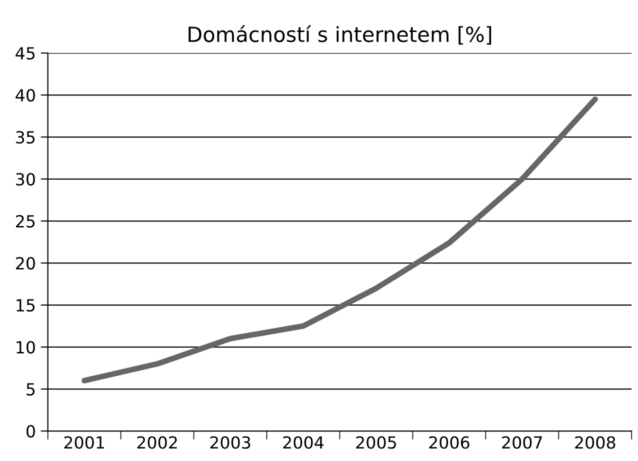 The image size is (638, 461). What do you see at coordinates (376, 442) in the screenshot?
I see `x-tick-label: 2005` at bounding box center [376, 442].